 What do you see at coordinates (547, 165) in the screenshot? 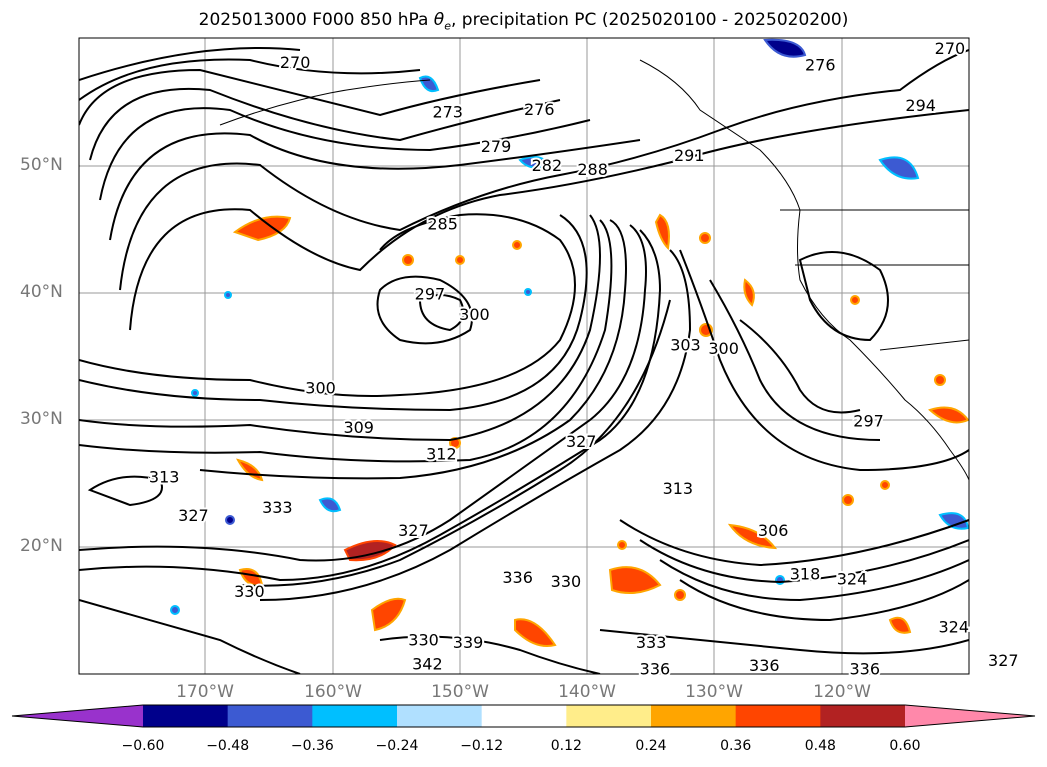
I see `contour-label: 282` at bounding box center [547, 165].